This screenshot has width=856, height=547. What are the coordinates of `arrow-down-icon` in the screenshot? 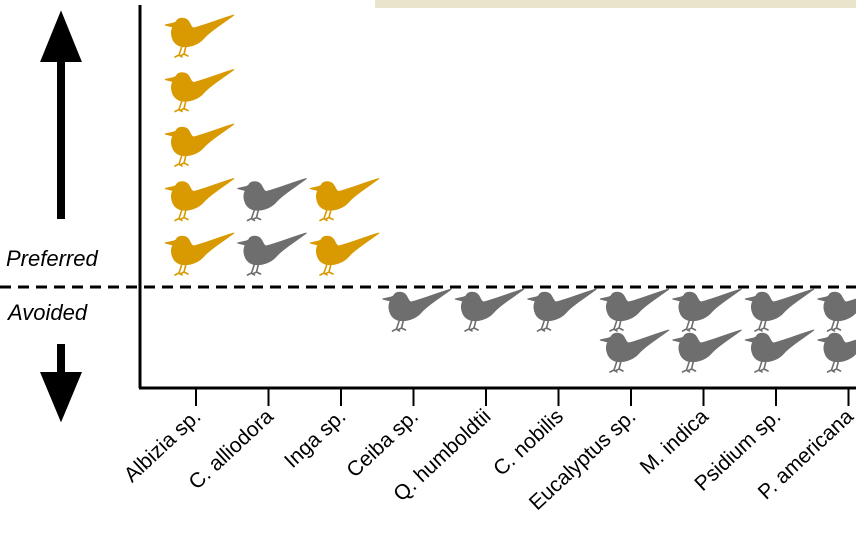 It's located at (61, 383).